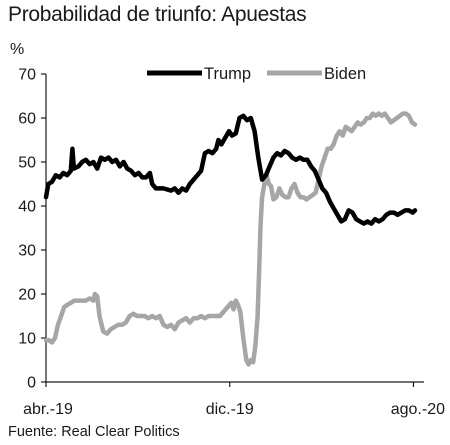 Image resolution: width=450 pixels, height=445 pixels. Describe the element at coordinates (418, 409) in the screenshot. I see `x-tick-label: ago.-20` at that location.